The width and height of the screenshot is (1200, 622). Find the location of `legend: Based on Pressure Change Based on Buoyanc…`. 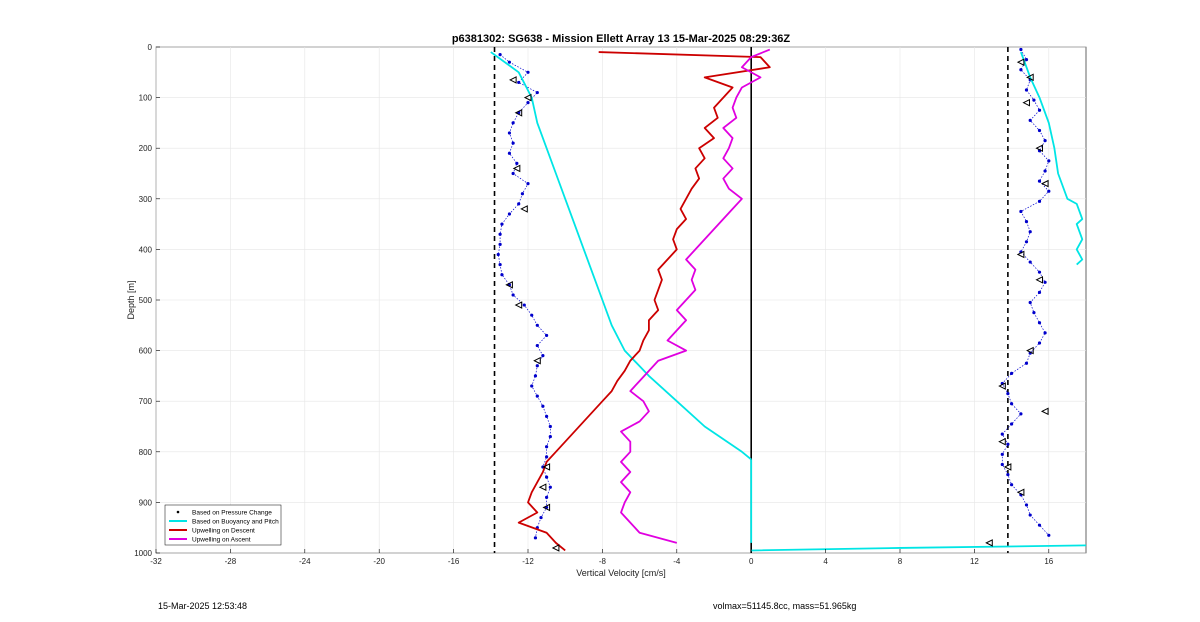

legend: Based on Pressure Change Based on Buoyanc… is located at coordinates (223, 525).